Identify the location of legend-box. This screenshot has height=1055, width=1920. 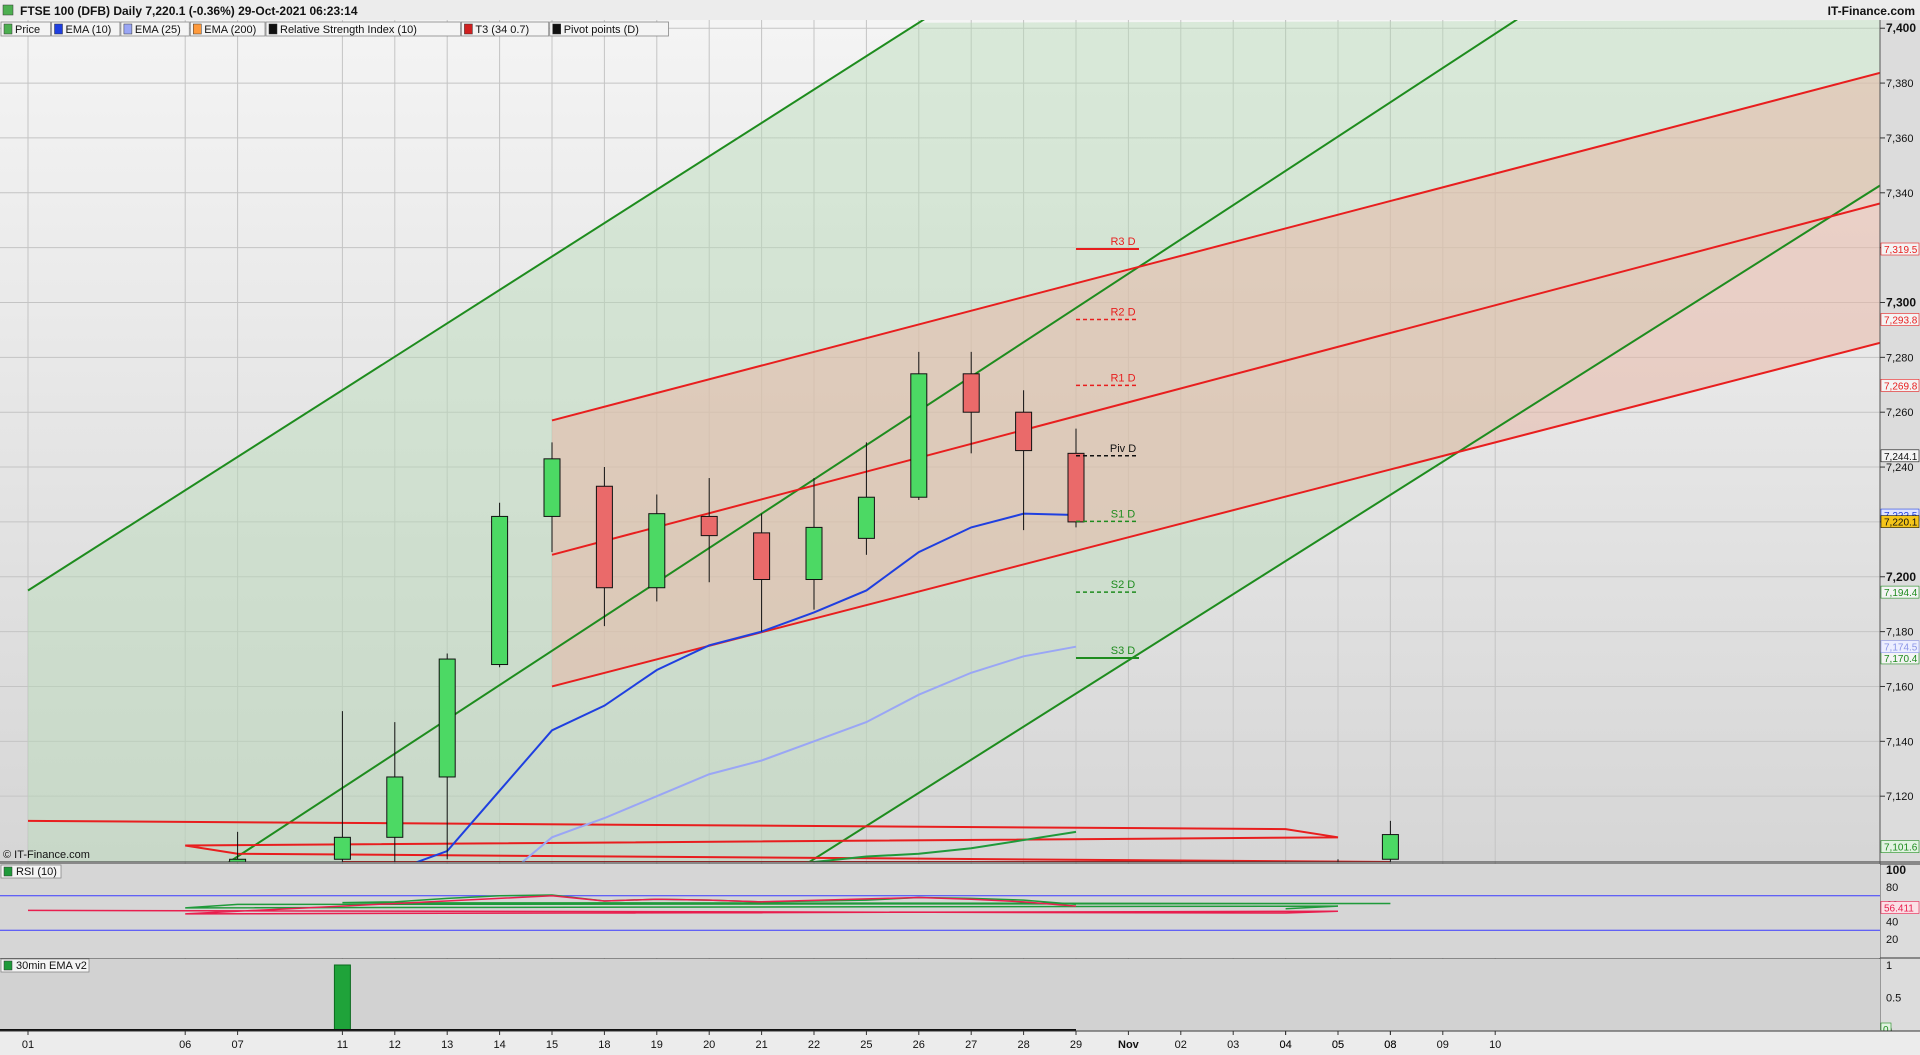
(227, 29).